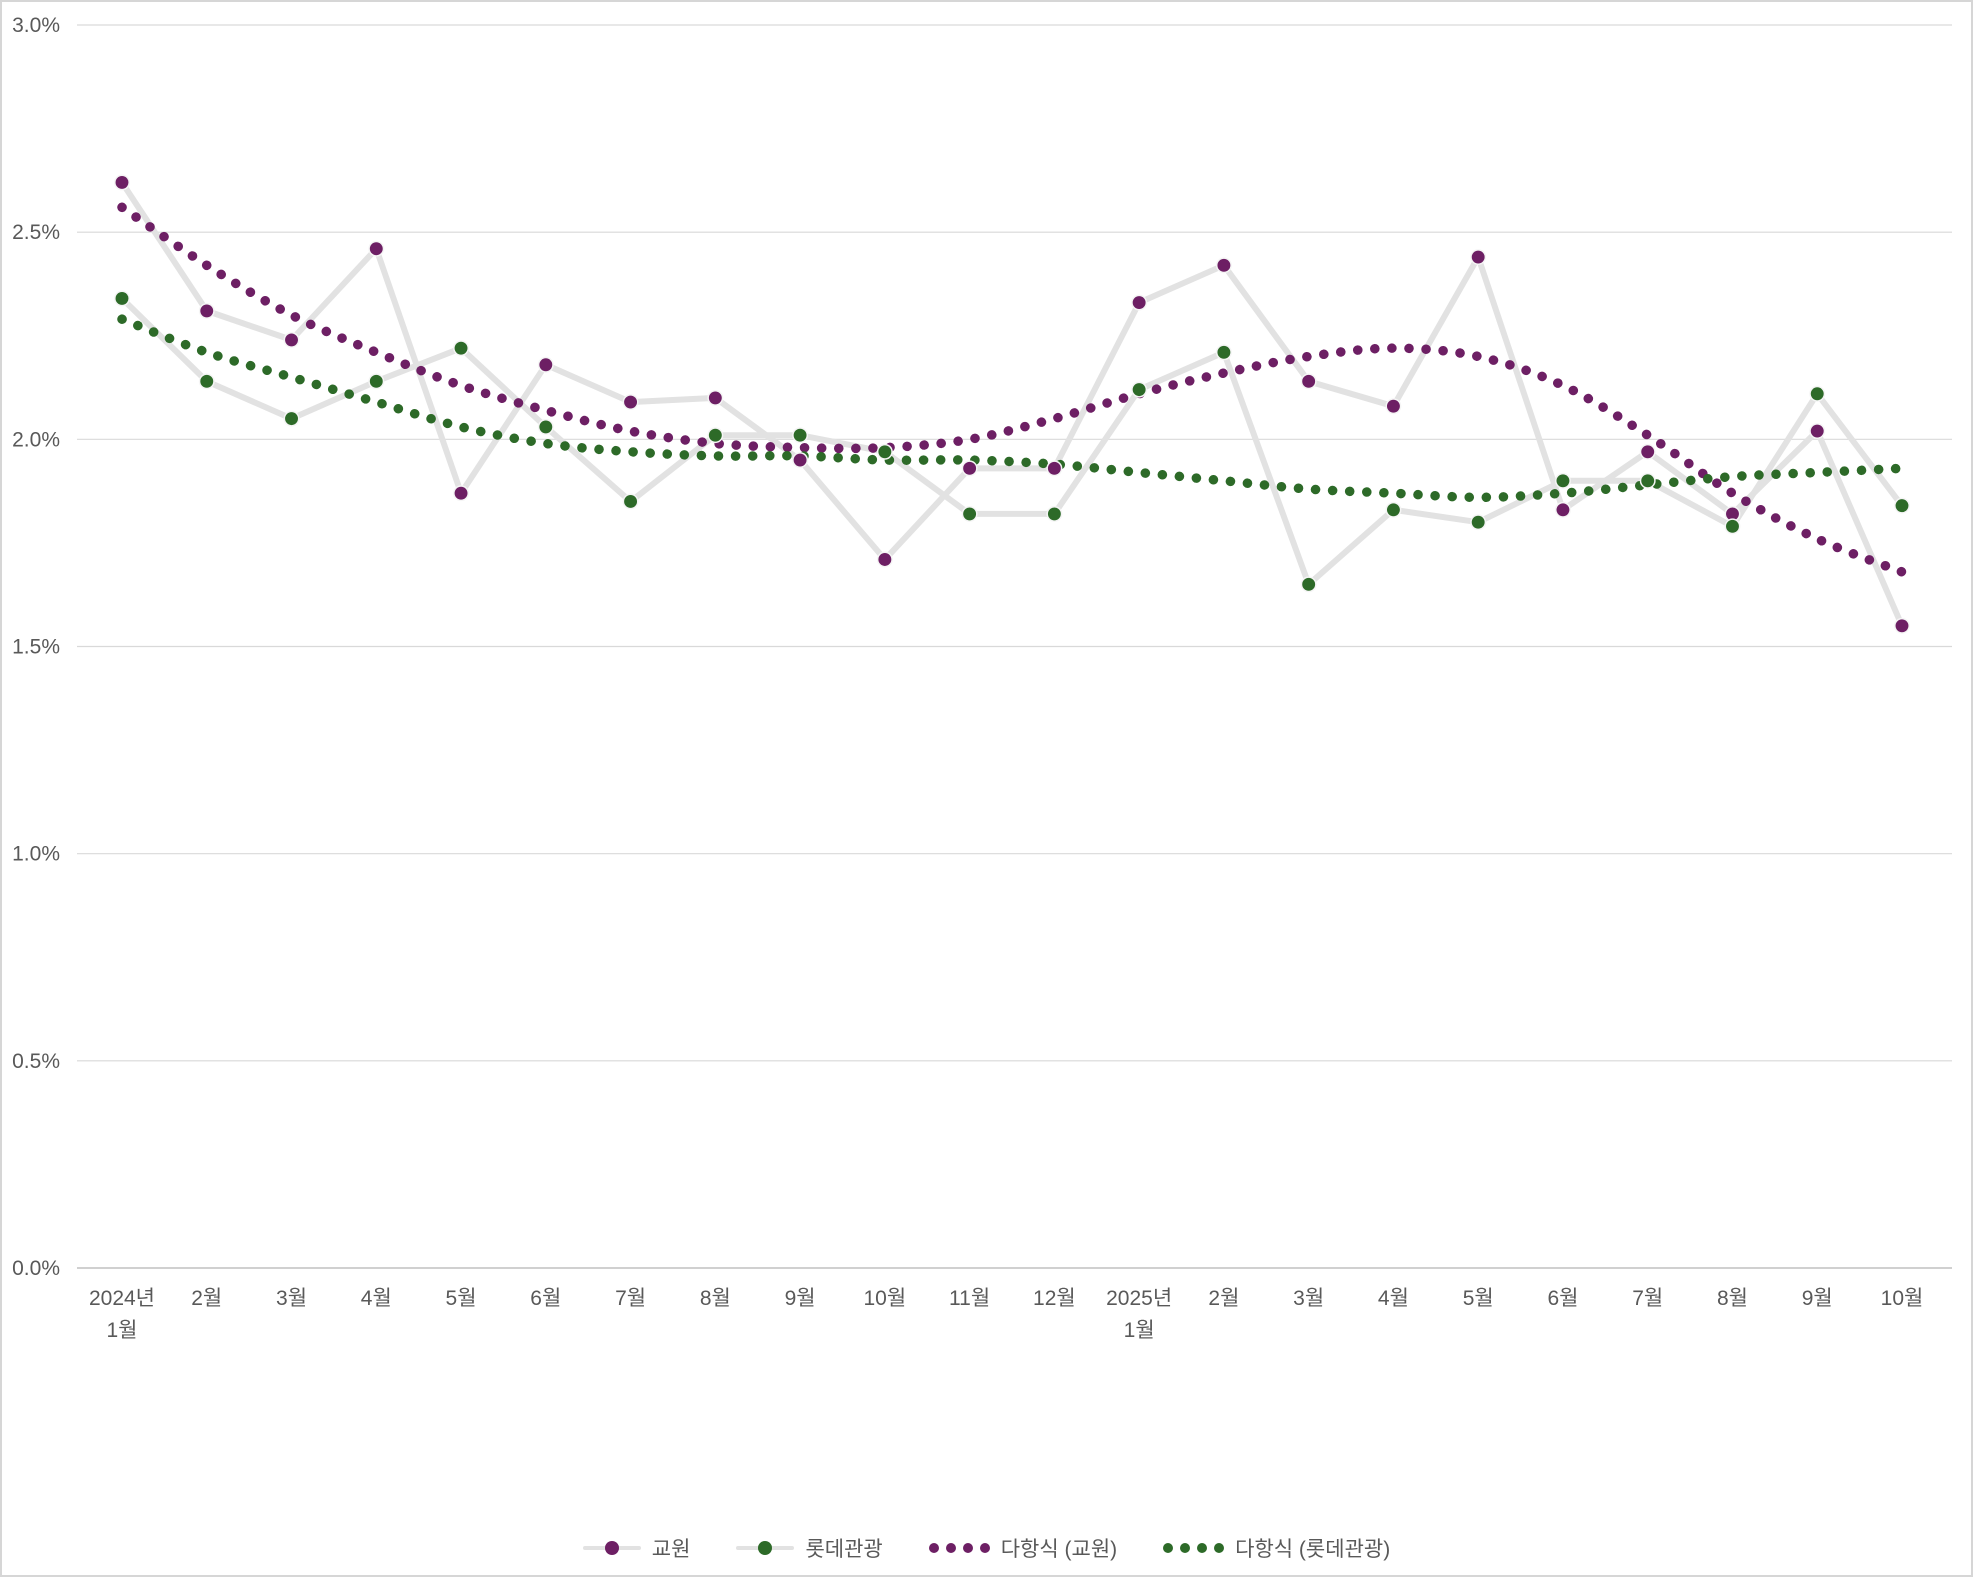  What do you see at coordinates (122, 1298) in the screenshot?
I see `x-axis-tick-label: 2024년` at bounding box center [122, 1298].